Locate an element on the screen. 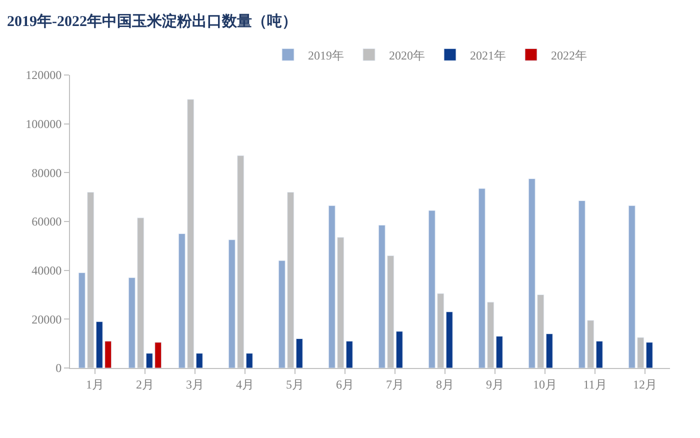  x-tick-label: 4月 is located at coordinates (245, 384).